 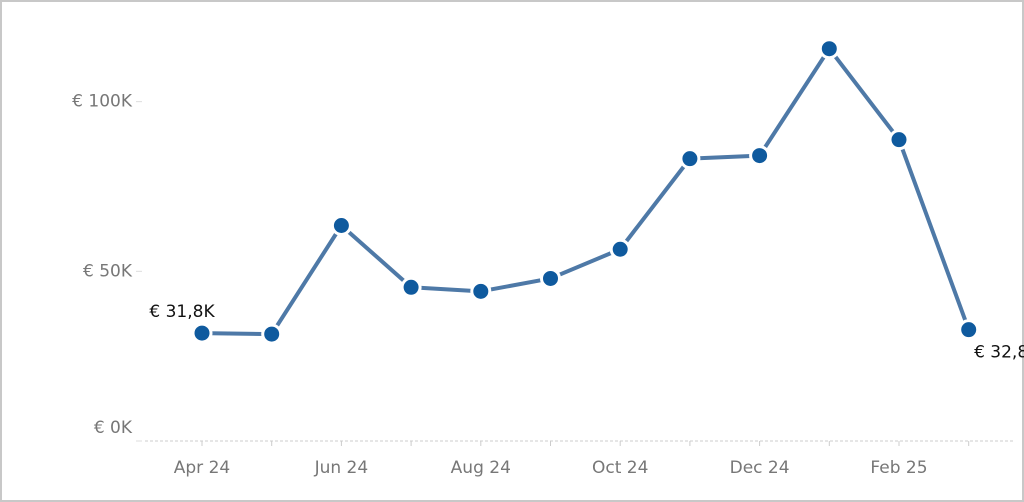 What do you see at coordinates (182, 312) in the screenshot?
I see `data-label: € 31,8K` at bounding box center [182, 312].